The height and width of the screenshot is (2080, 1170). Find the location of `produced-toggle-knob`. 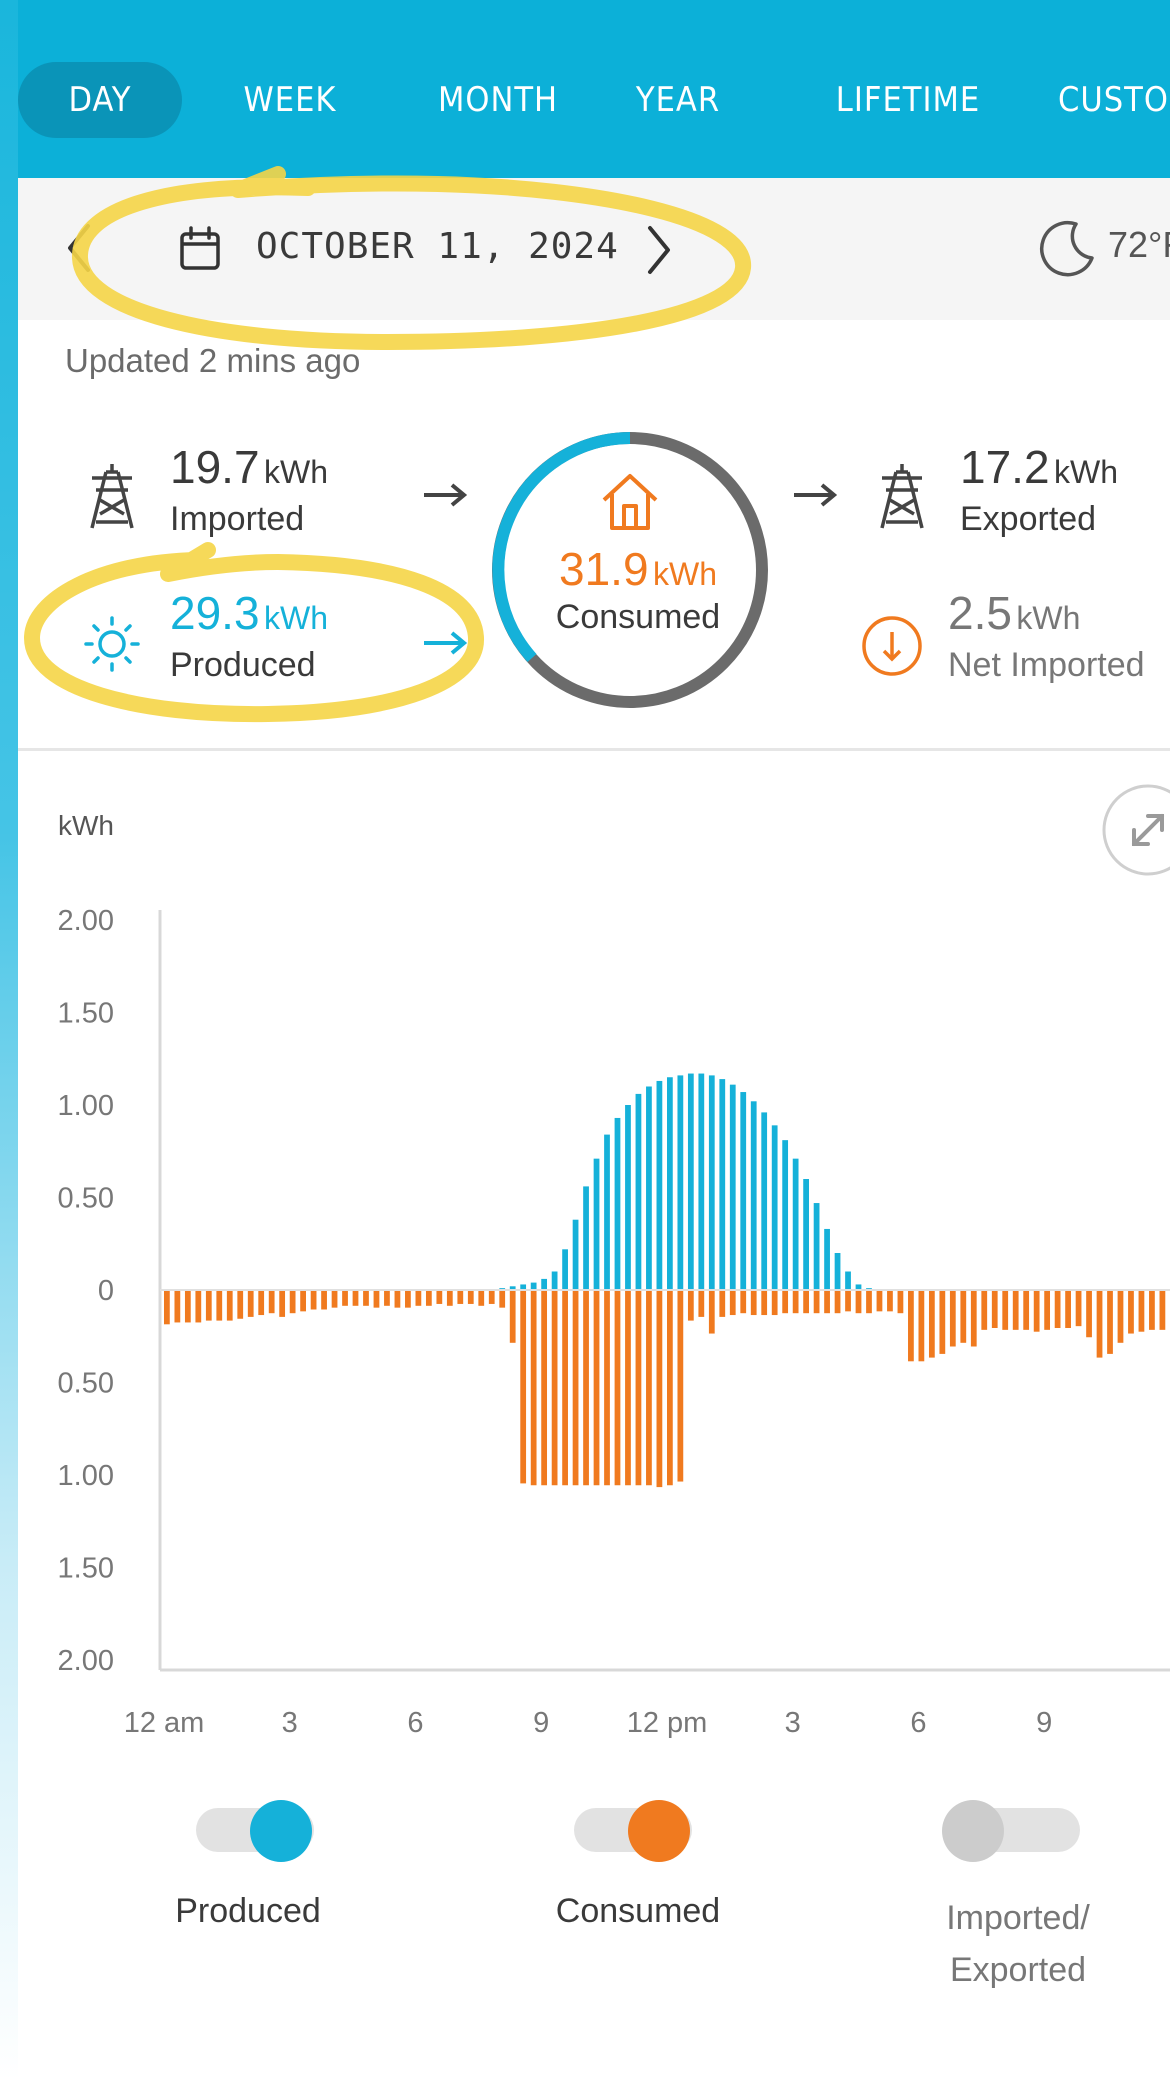

produced-toggle-knob is located at coordinates (281, 1831).